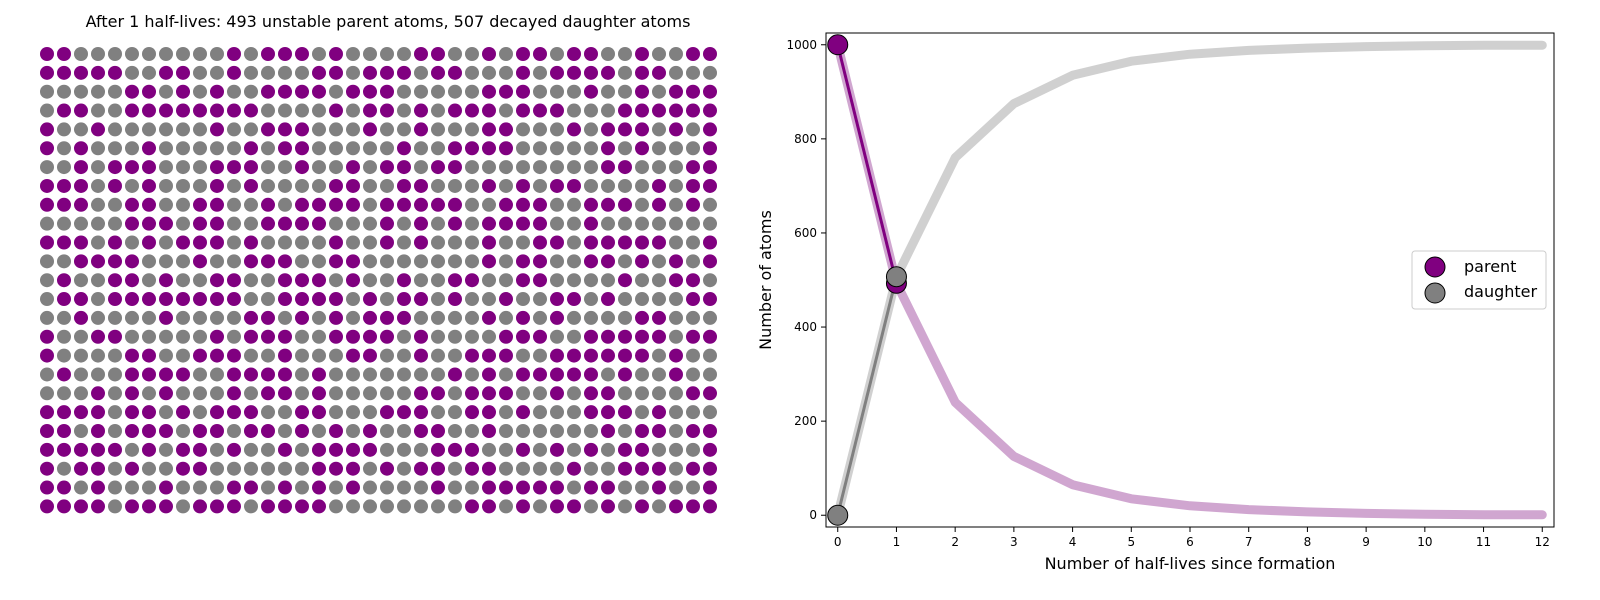 The height and width of the screenshot is (600, 1600). I want to click on y-tick-label: 600, so click(805, 233).